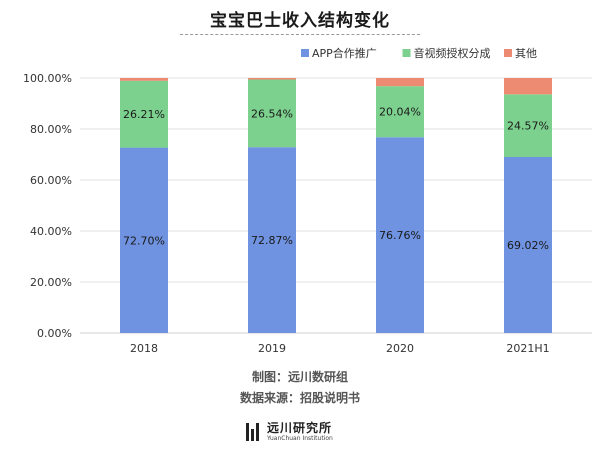  What do you see at coordinates (400, 348) in the screenshot?
I see `x-tick-label: 2020` at bounding box center [400, 348].